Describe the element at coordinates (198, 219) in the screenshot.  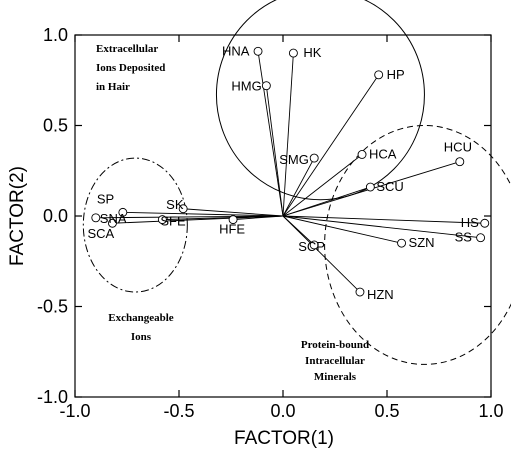
I see `vector-sca` at that location.